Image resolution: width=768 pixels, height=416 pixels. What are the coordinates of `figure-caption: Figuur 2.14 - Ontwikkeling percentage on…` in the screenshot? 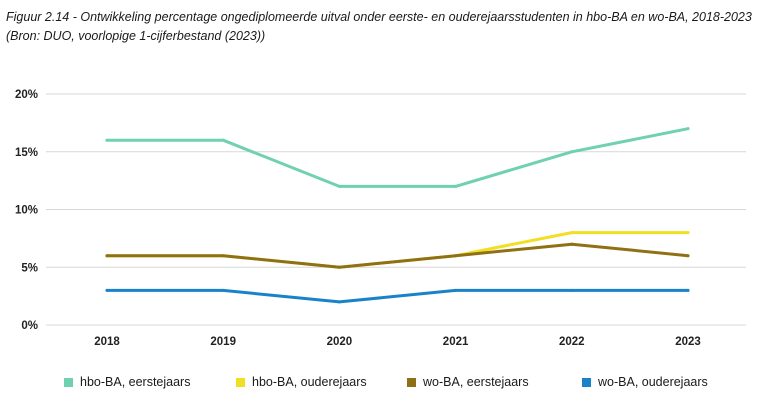 It's located at (384, 27).